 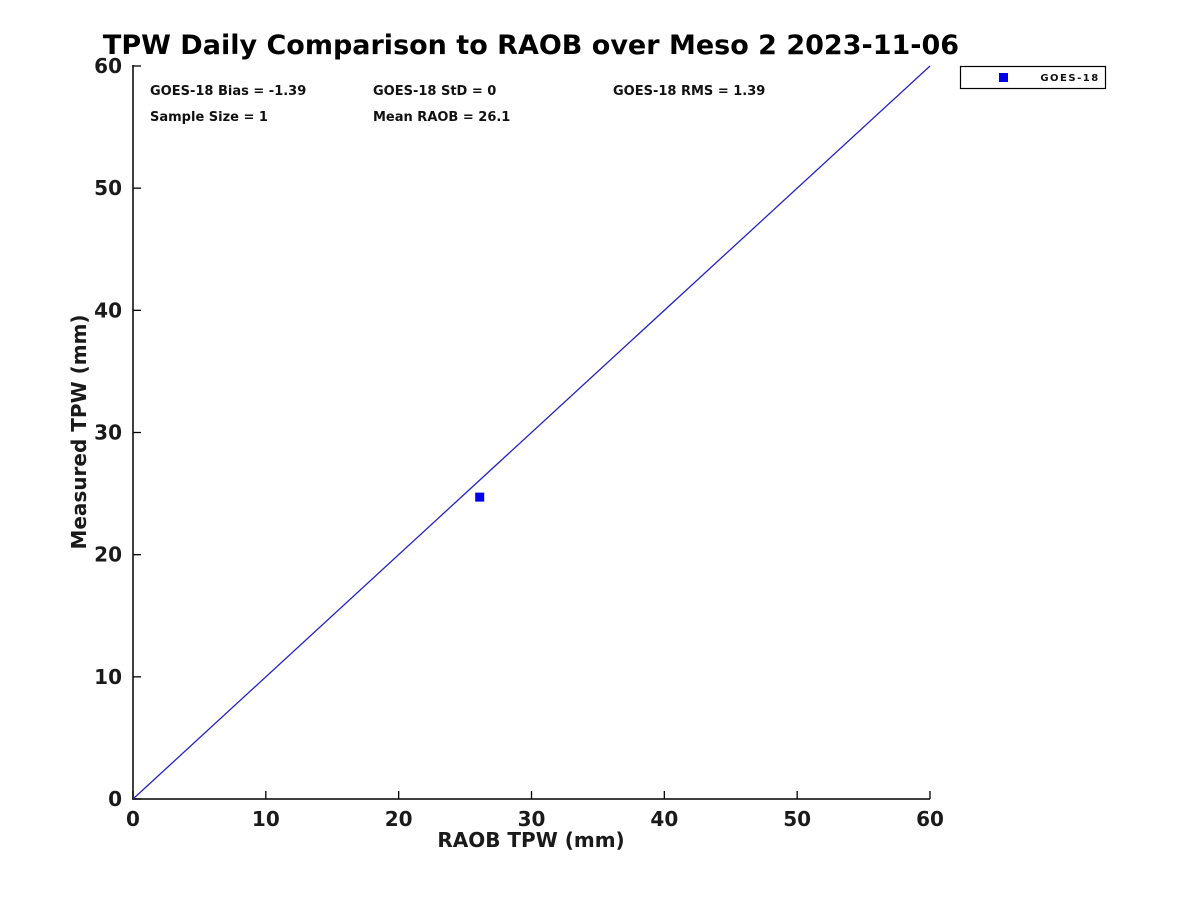 I want to click on stat-mean-raob: Mean RAOB = 26.1, so click(x=441, y=117).